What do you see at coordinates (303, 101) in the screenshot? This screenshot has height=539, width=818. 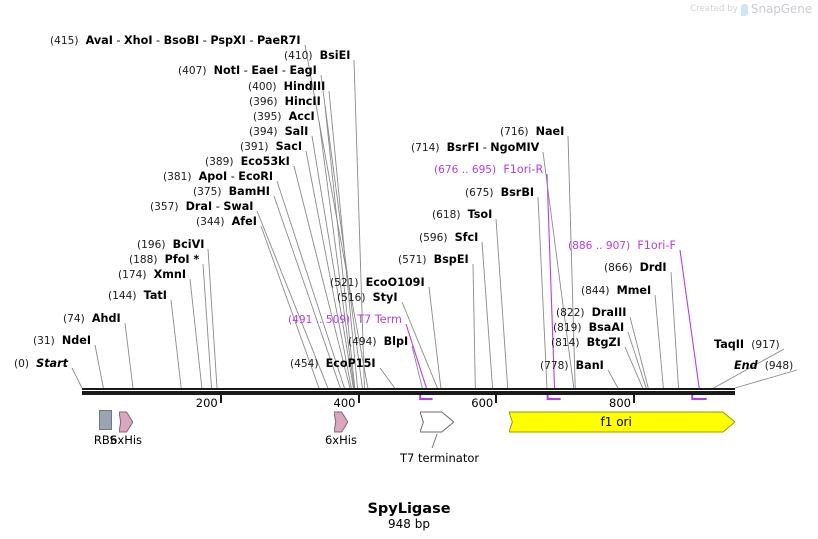 I see `site-name-group: HincII` at bounding box center [303, 101].